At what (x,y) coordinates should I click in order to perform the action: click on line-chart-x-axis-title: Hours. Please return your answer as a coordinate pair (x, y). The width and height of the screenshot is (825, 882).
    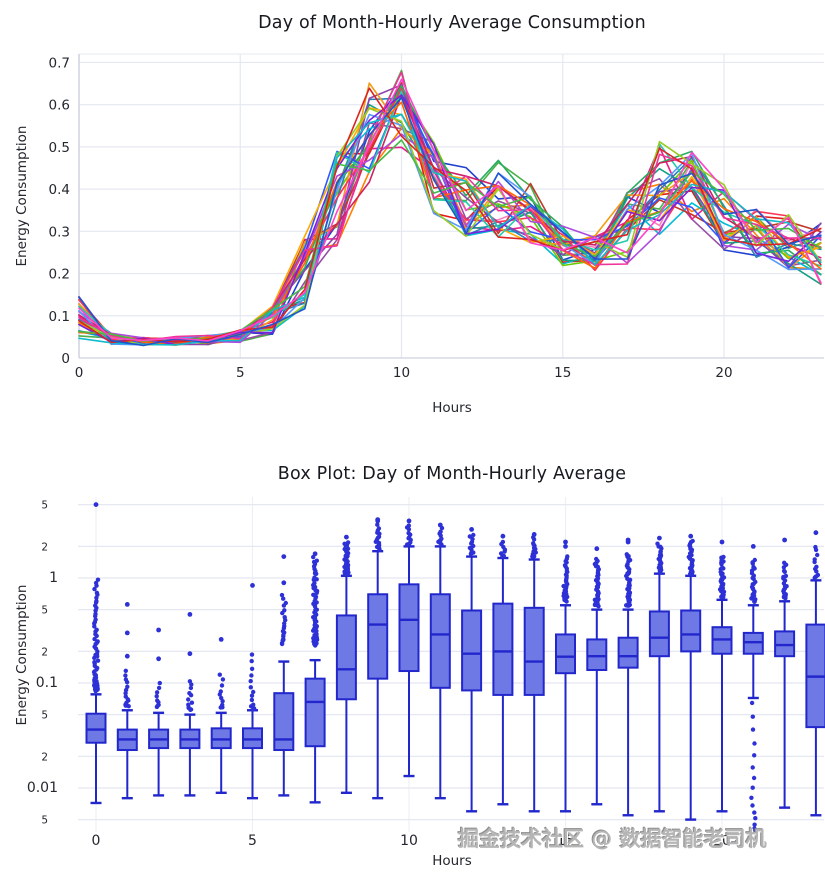
    Looking at the image, I should click on (452, 408).